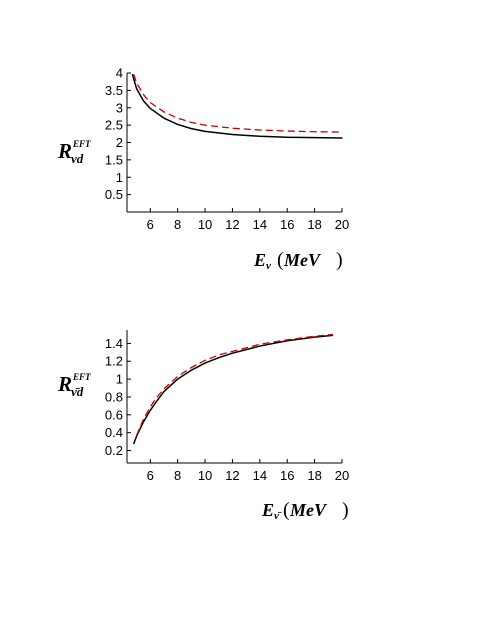 The height and width of the screenshot is (627, 485). I want to click on y-tick-label: 0.6, so click(114, 414).